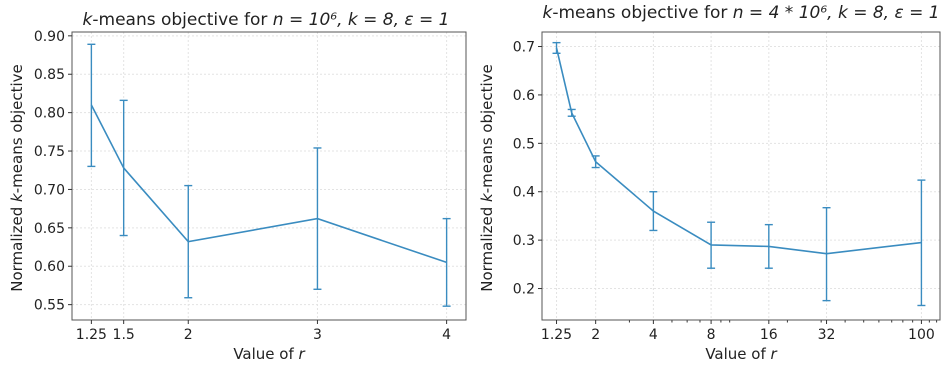  I want to click on x-tick-label: 100, so click(921, 335).